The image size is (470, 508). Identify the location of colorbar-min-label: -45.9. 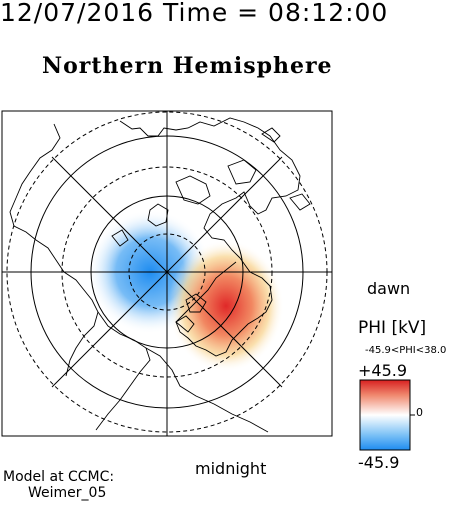
(379, 462).